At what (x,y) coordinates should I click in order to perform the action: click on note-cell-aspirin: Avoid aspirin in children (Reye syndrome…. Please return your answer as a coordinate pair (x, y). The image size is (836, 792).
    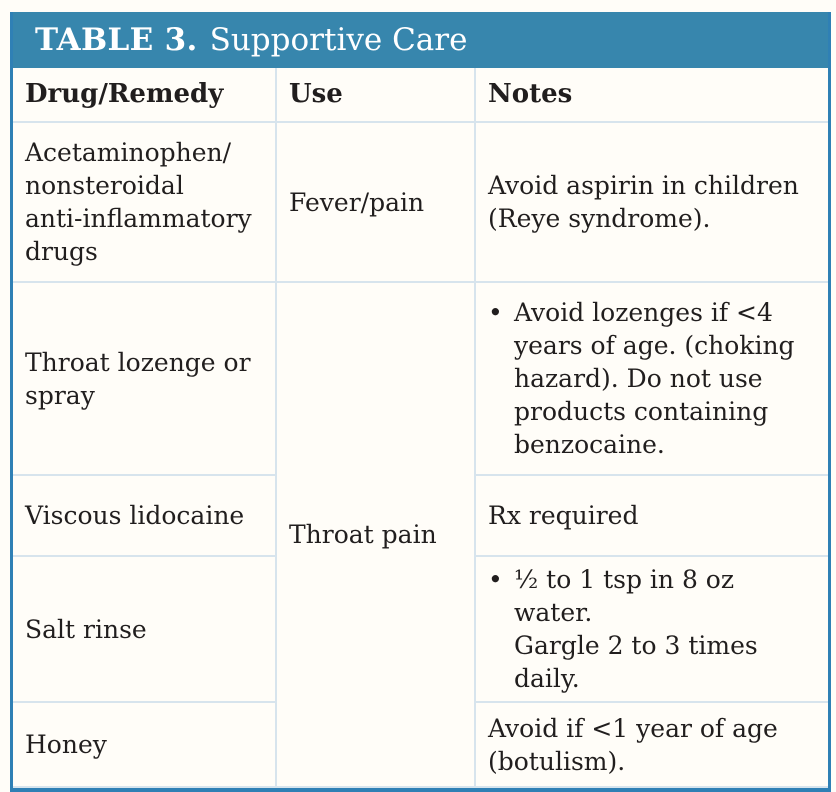
    Looking at the image, I should click on (651, 202).